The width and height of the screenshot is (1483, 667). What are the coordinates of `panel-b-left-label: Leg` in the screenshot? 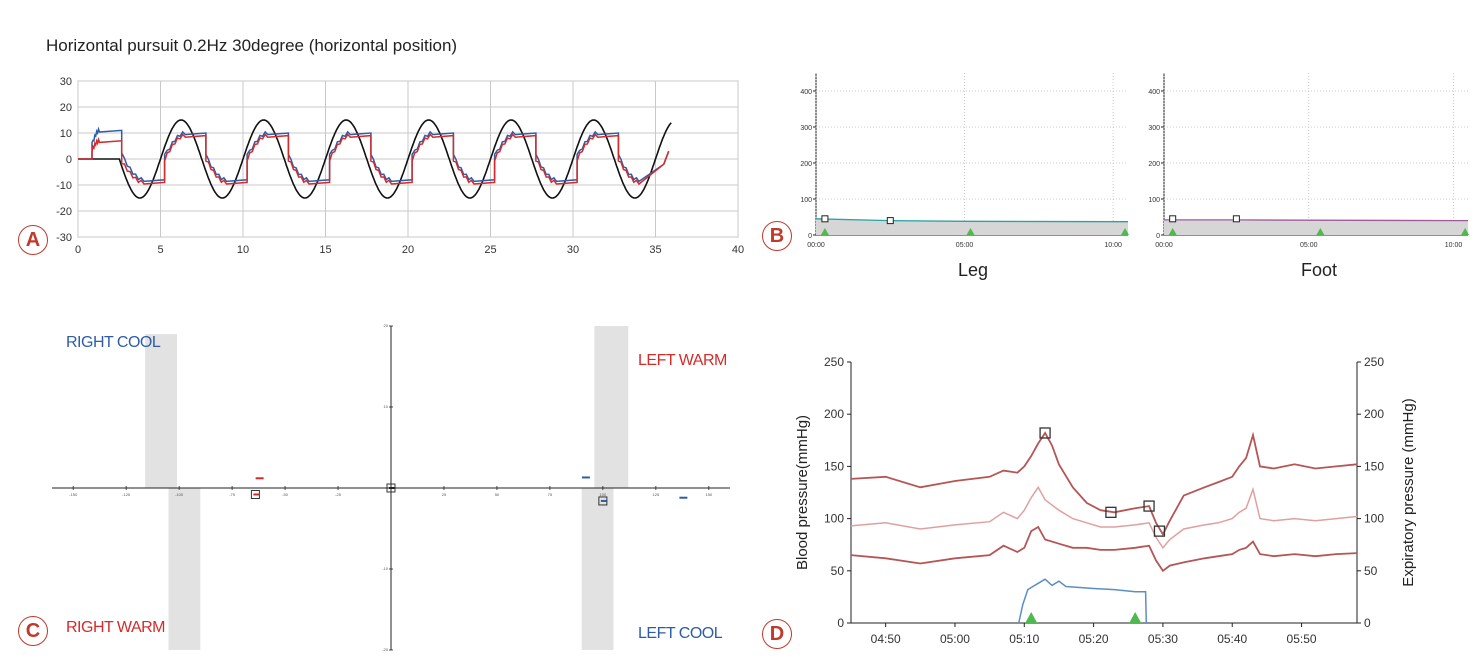 It's located at (973, 270).